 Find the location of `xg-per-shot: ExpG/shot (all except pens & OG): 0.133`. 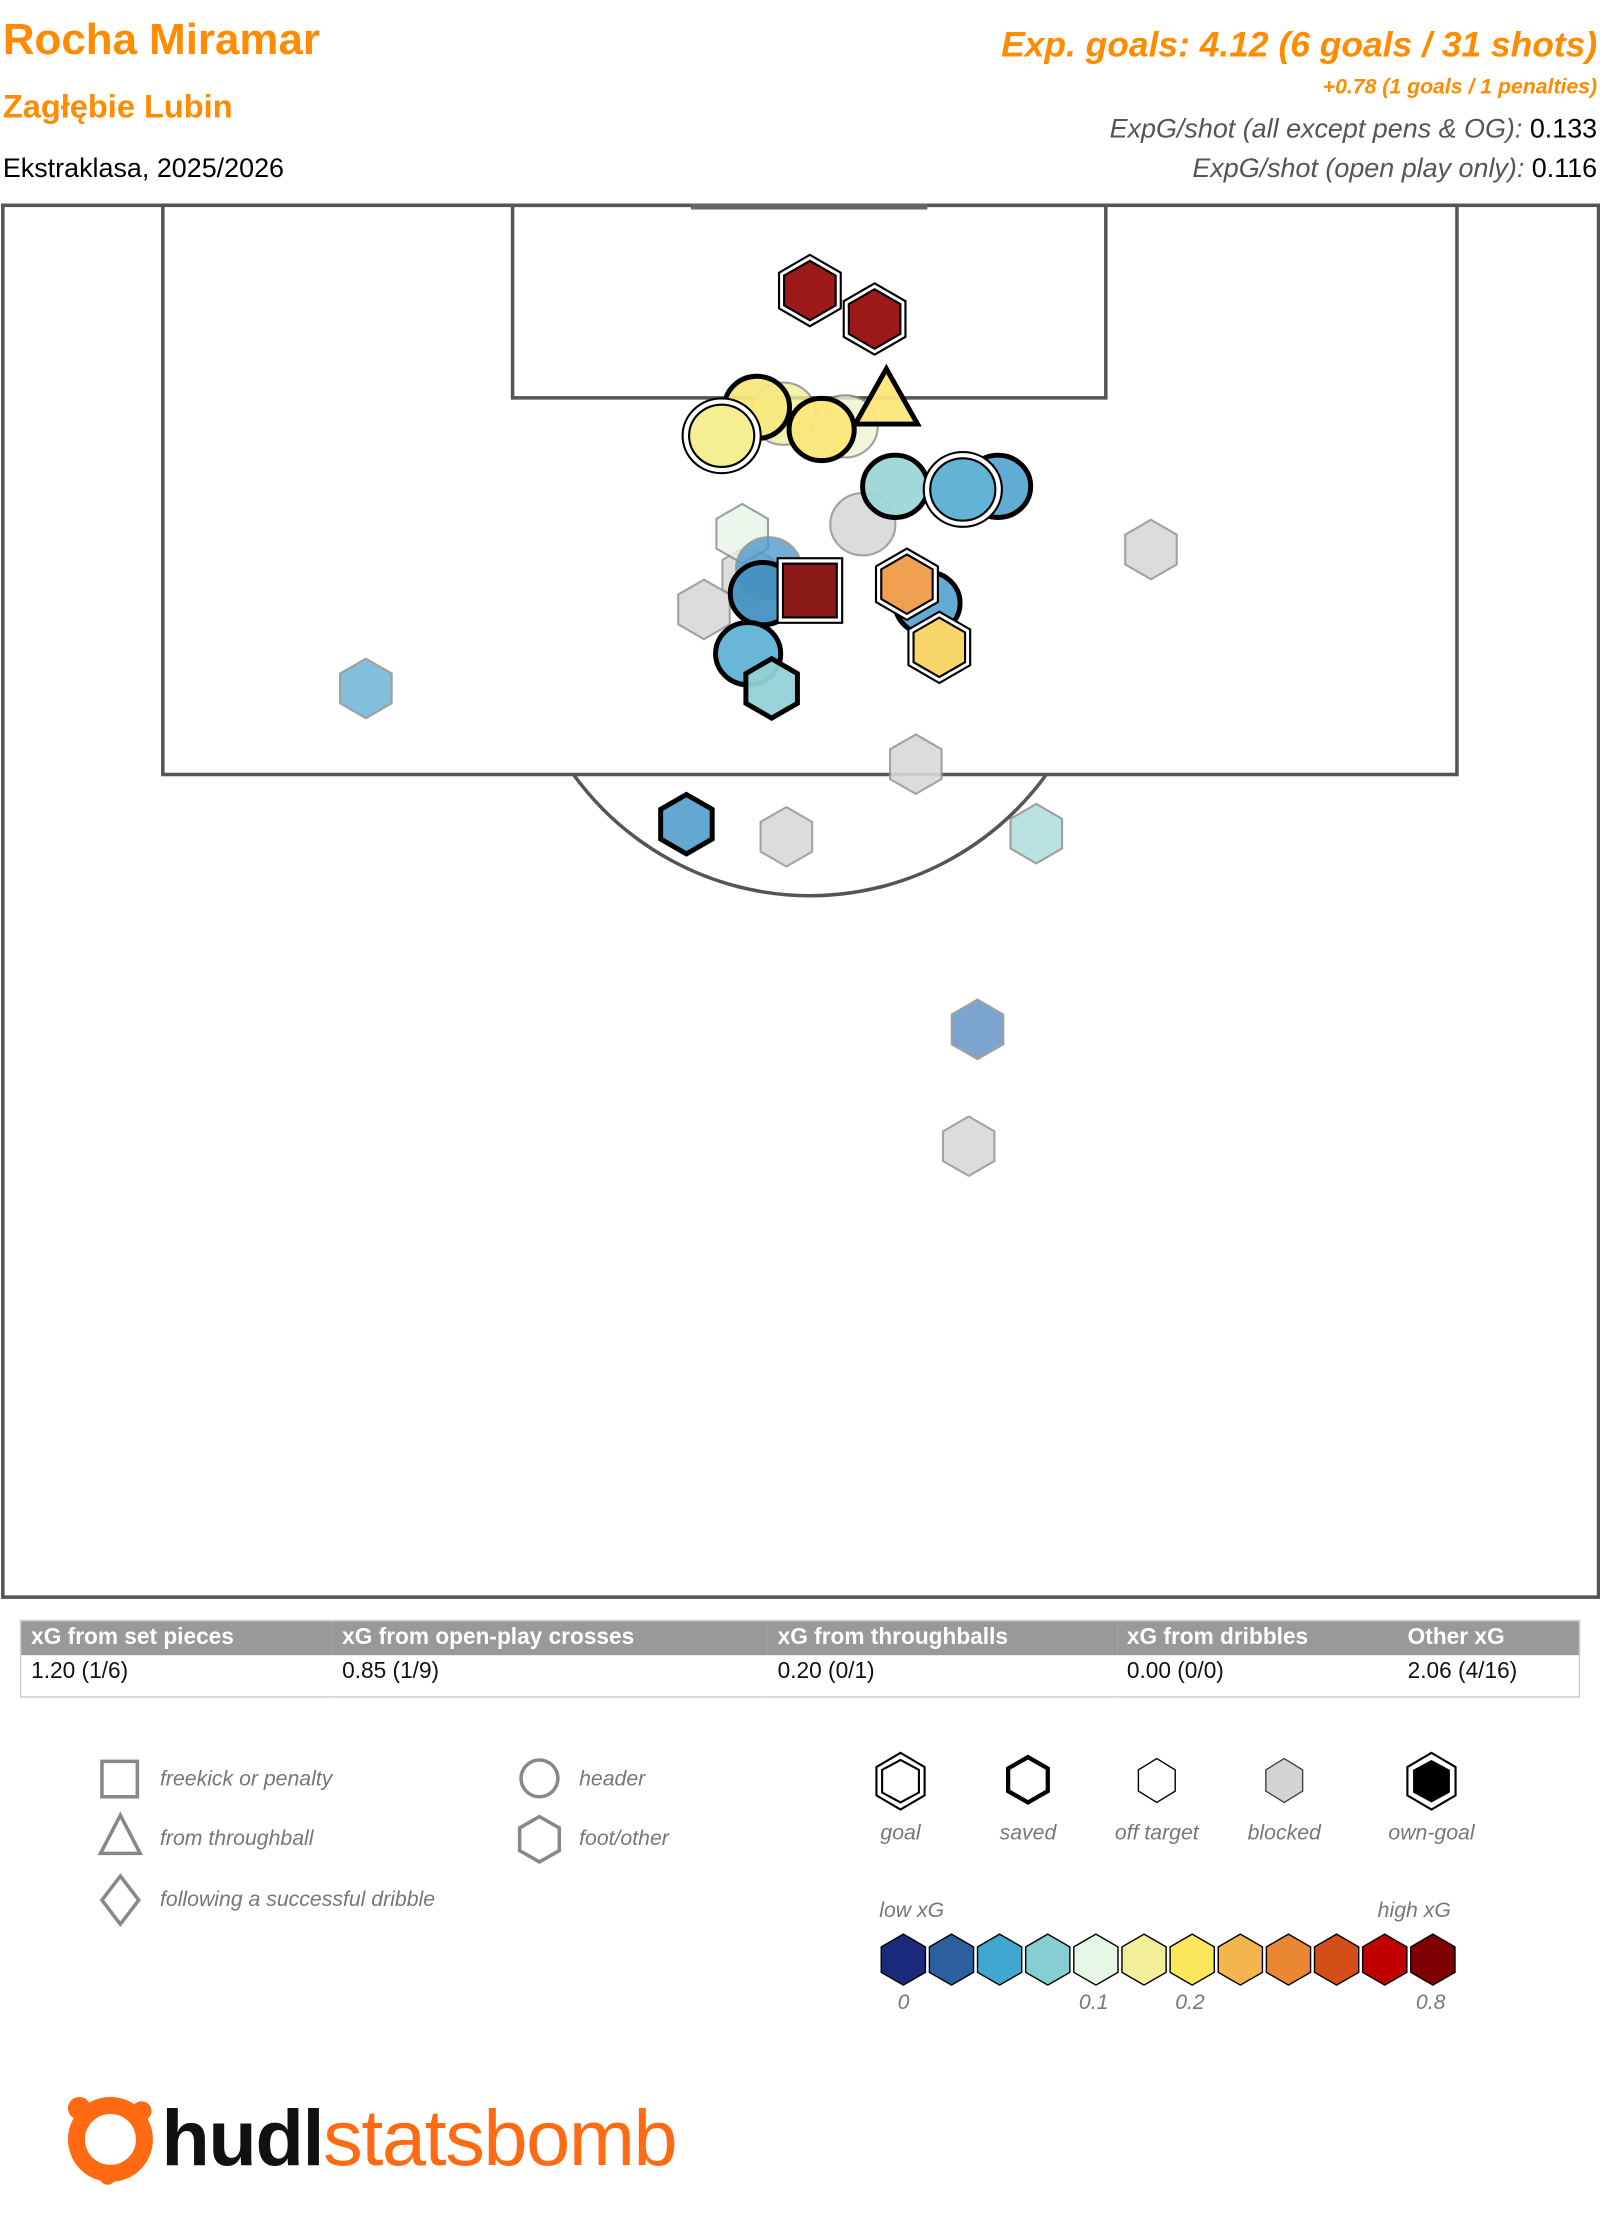

xg-per-shot: ExpG/shot (all except pens & OG): 0.133 is located at coordinates (1353, 130).